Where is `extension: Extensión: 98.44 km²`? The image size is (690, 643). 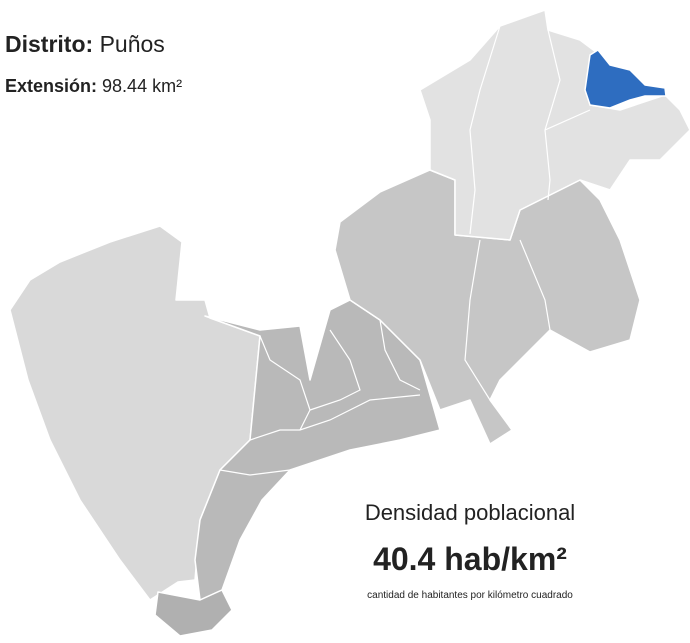 extension: Extensión: 98.44 km² is located at coordinates (93, 86).